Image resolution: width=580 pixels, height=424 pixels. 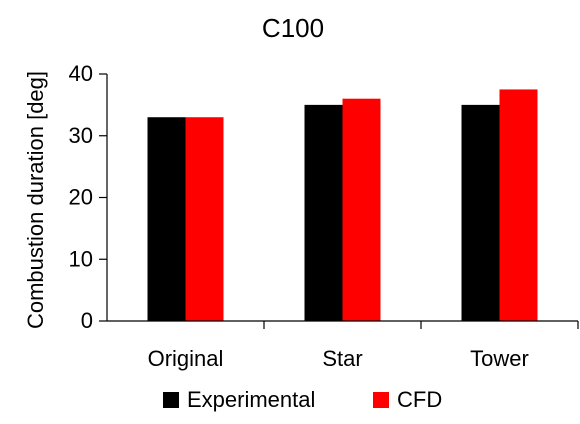 I want to click on chart-title: C100, so click(x=293, y=28).